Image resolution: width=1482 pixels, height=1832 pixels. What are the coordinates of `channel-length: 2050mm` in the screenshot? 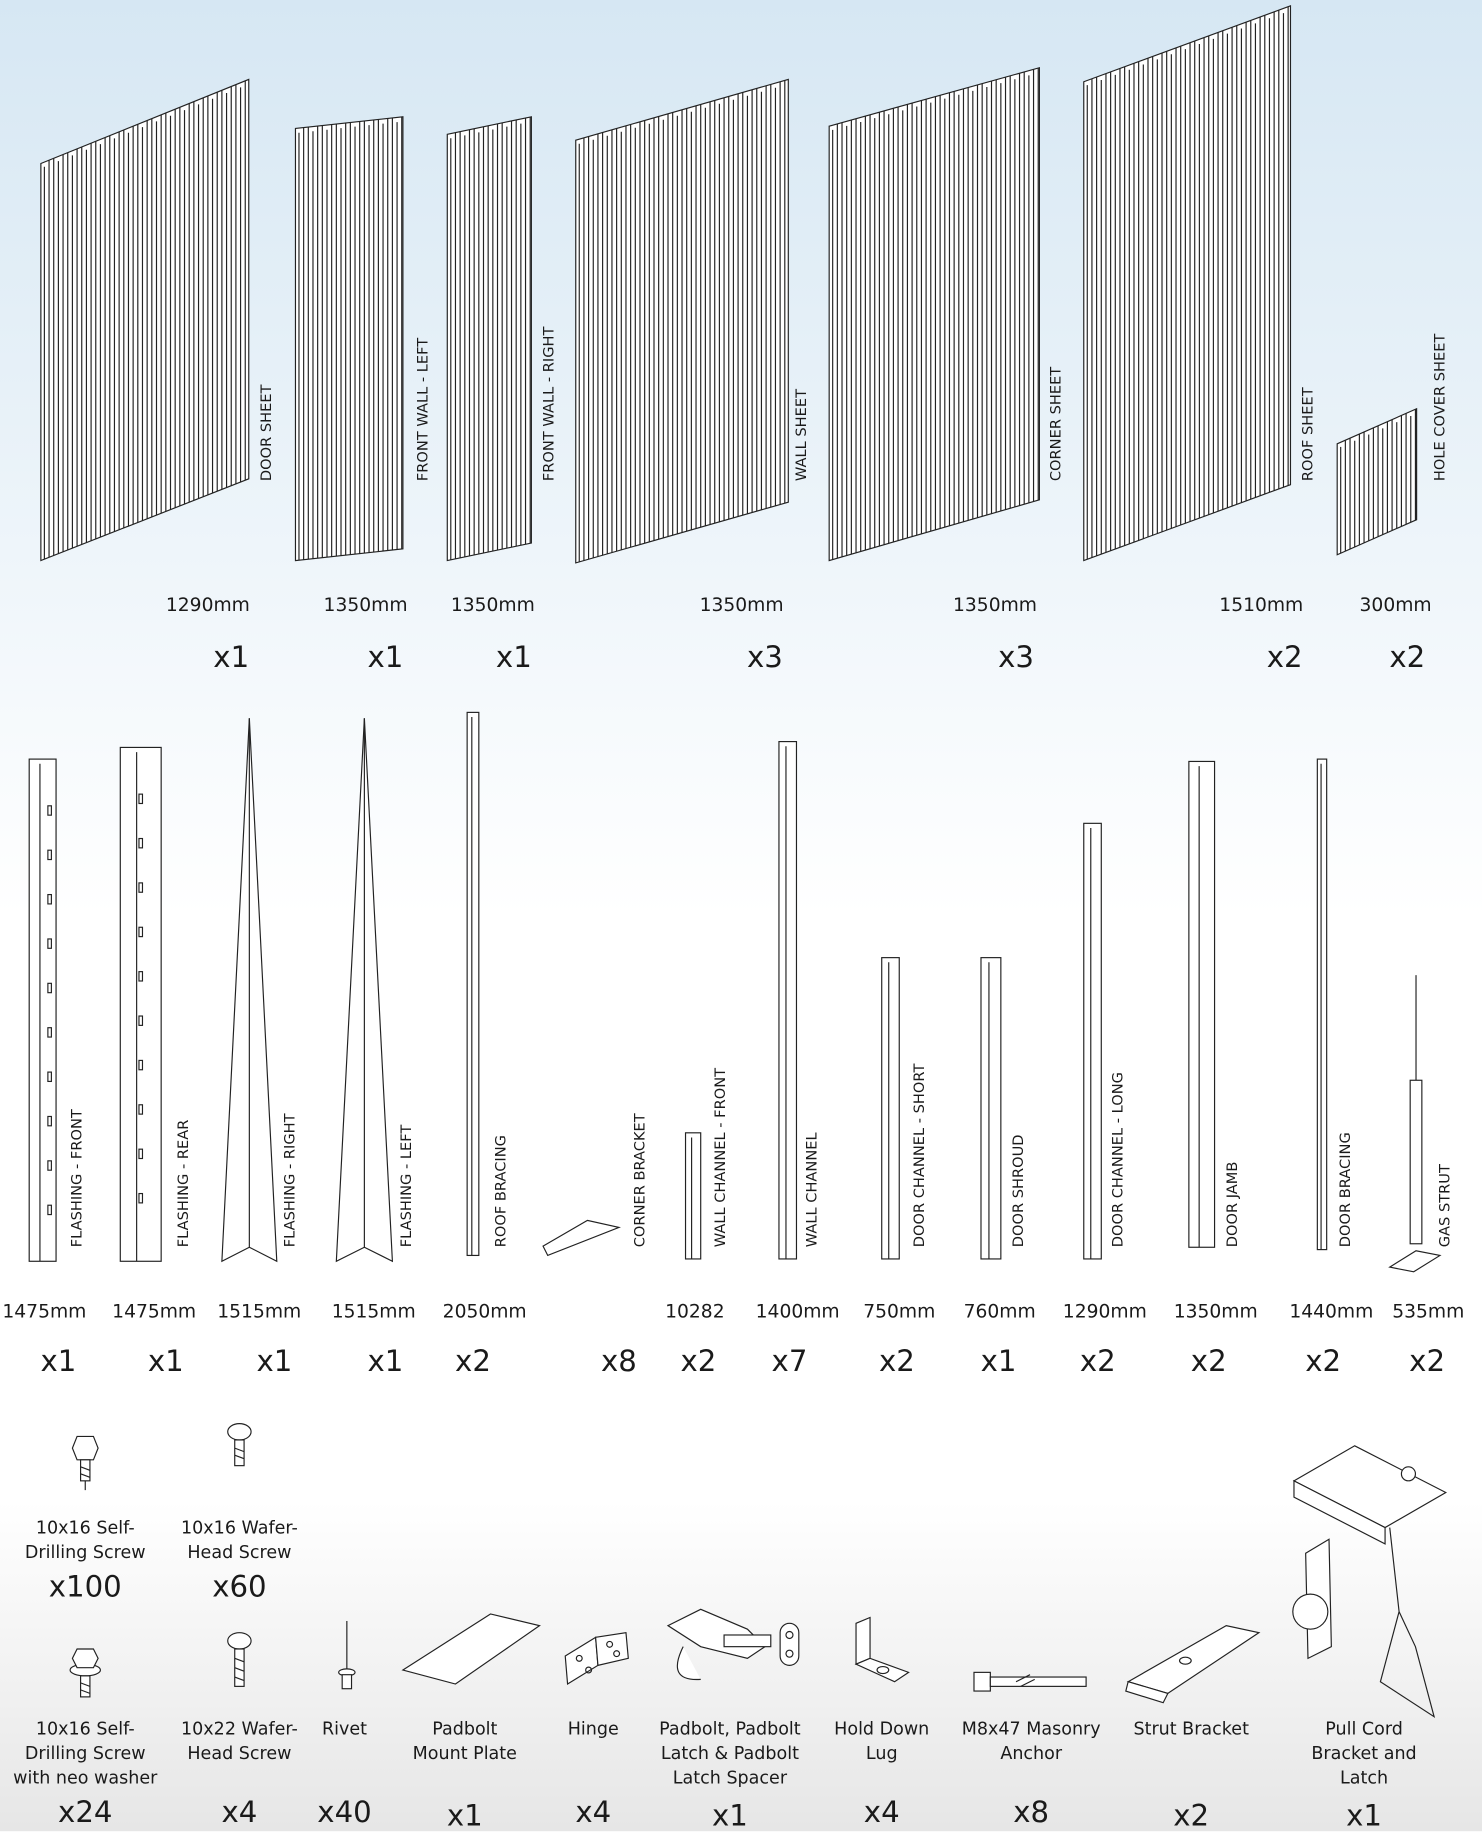 It's located at (484, 1311).